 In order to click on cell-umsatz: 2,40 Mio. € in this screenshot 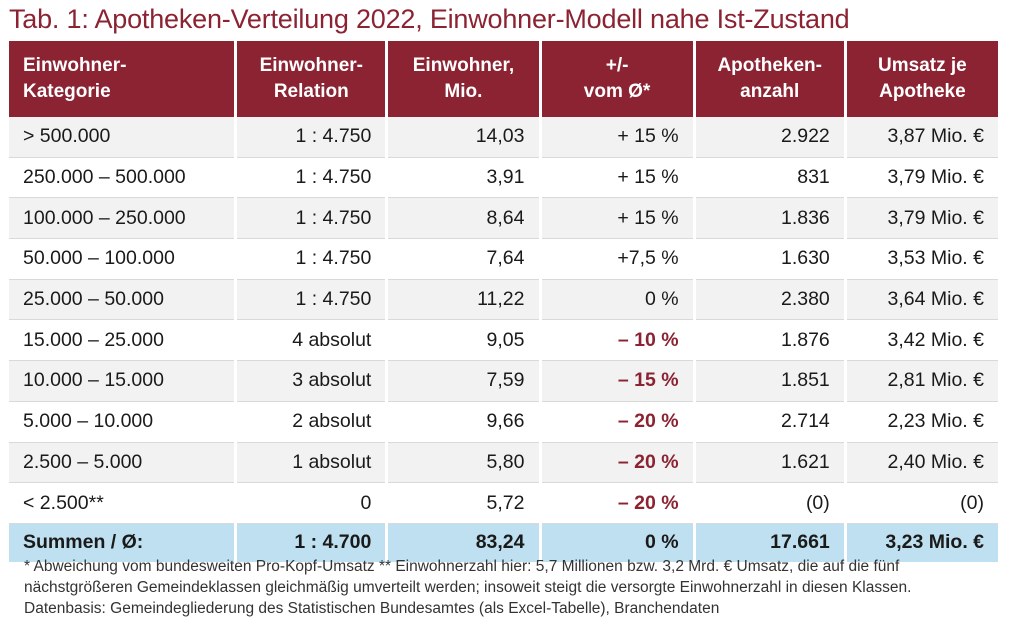, I will do `click(922, 463)`.